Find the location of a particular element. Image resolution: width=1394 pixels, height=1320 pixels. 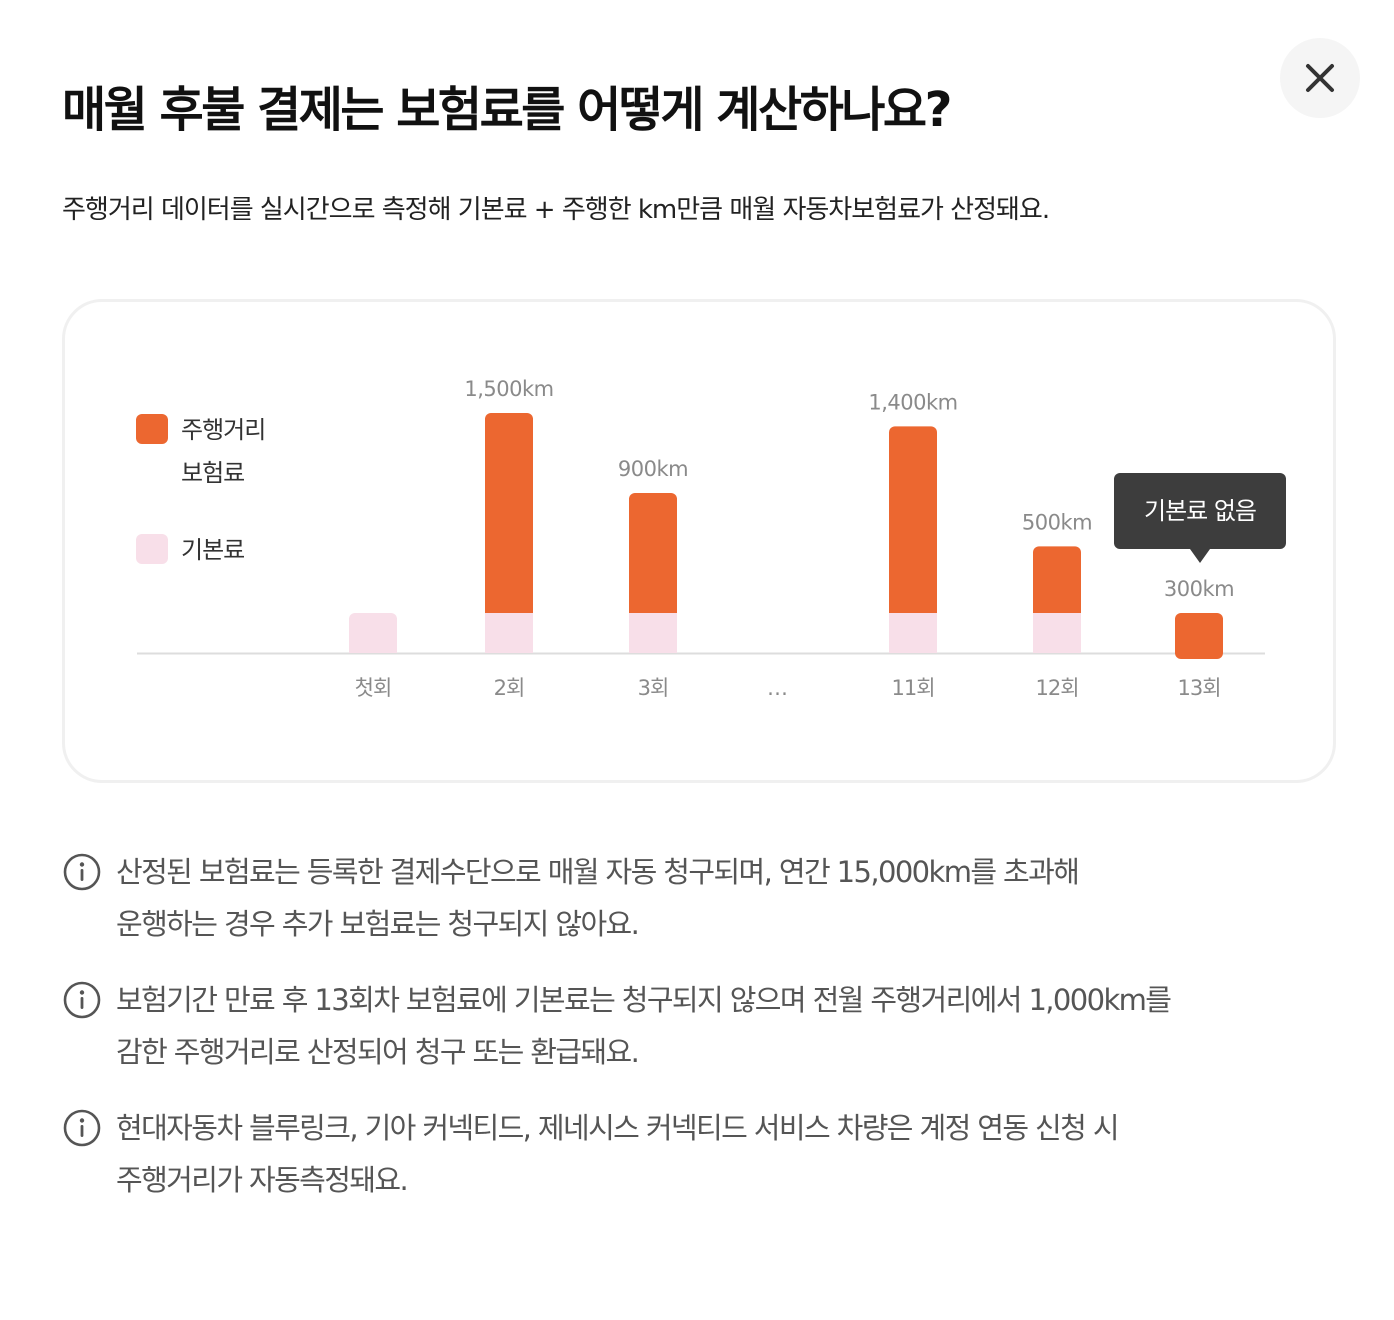

note-line: 주행거리가 자동측정돼요. is located at coordinates (262, 1180).